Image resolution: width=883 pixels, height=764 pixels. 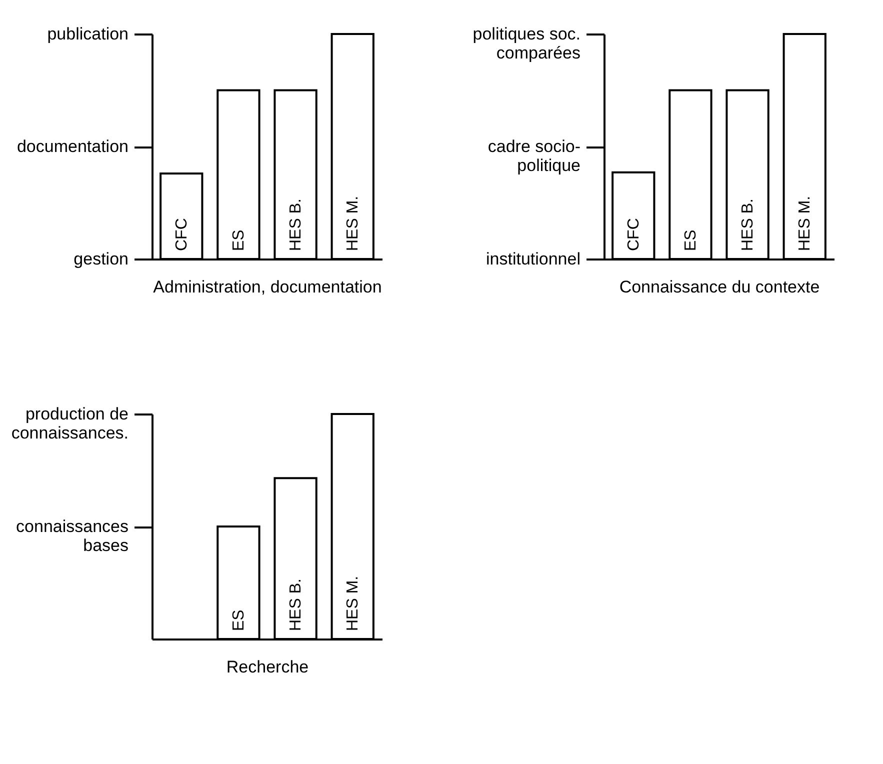 I want to click on text: documentation, so click(x=72, y=146).